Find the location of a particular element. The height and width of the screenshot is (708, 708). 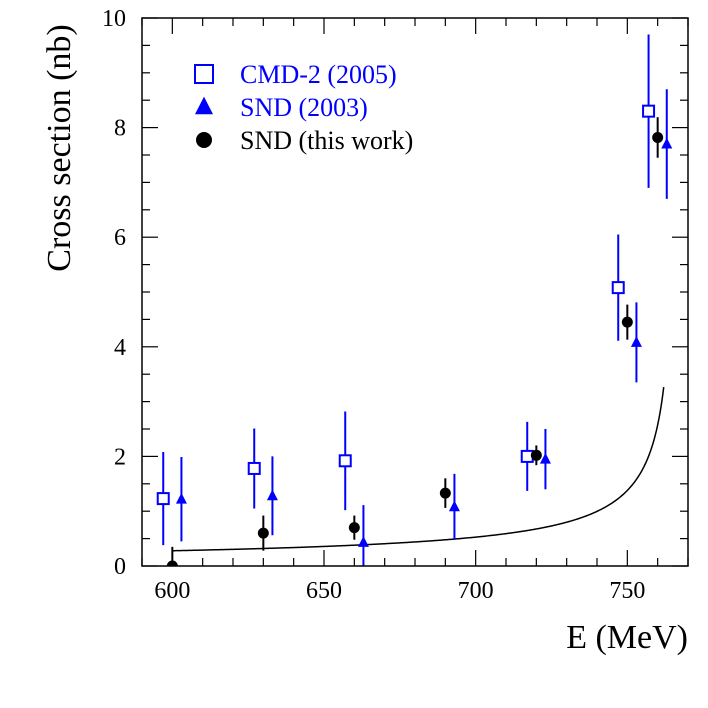

legend-label: SND (this work) is located at coordinates (326, 140).